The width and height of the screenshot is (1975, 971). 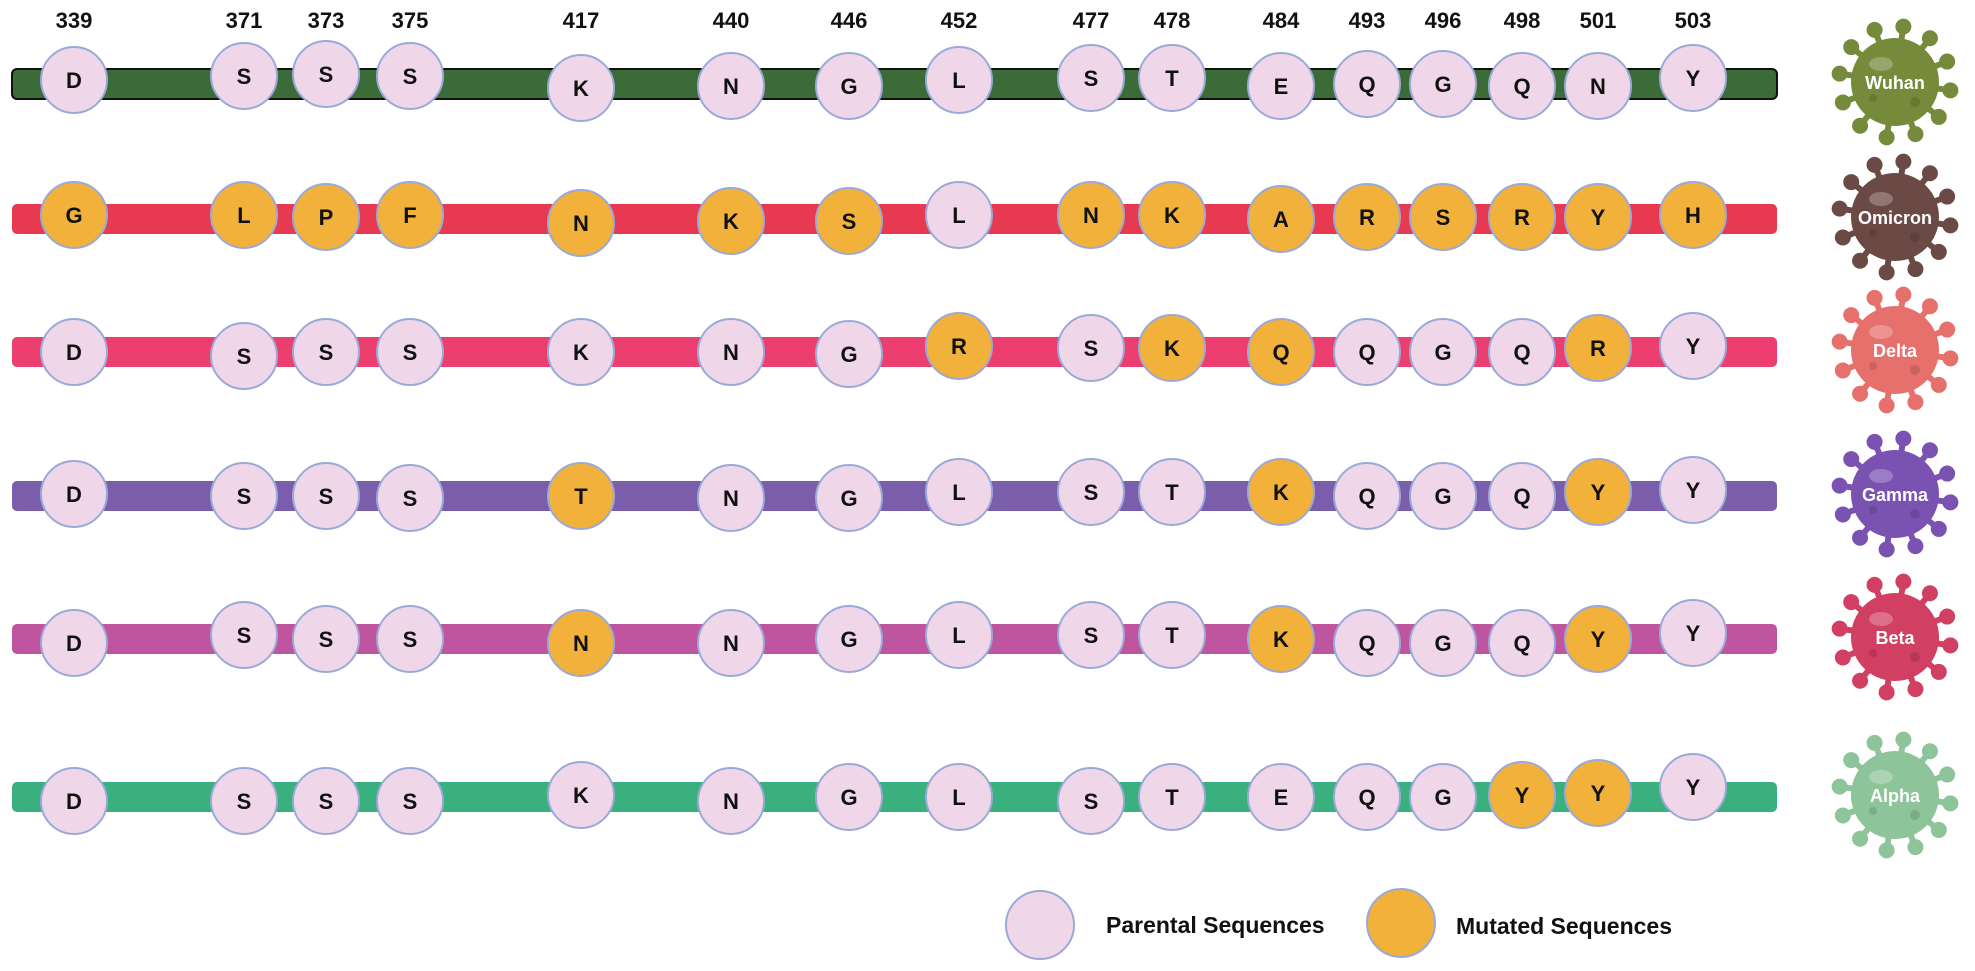 I want to click on legend-parental-label: Parental Sequences, so click(x=1215, y=925).